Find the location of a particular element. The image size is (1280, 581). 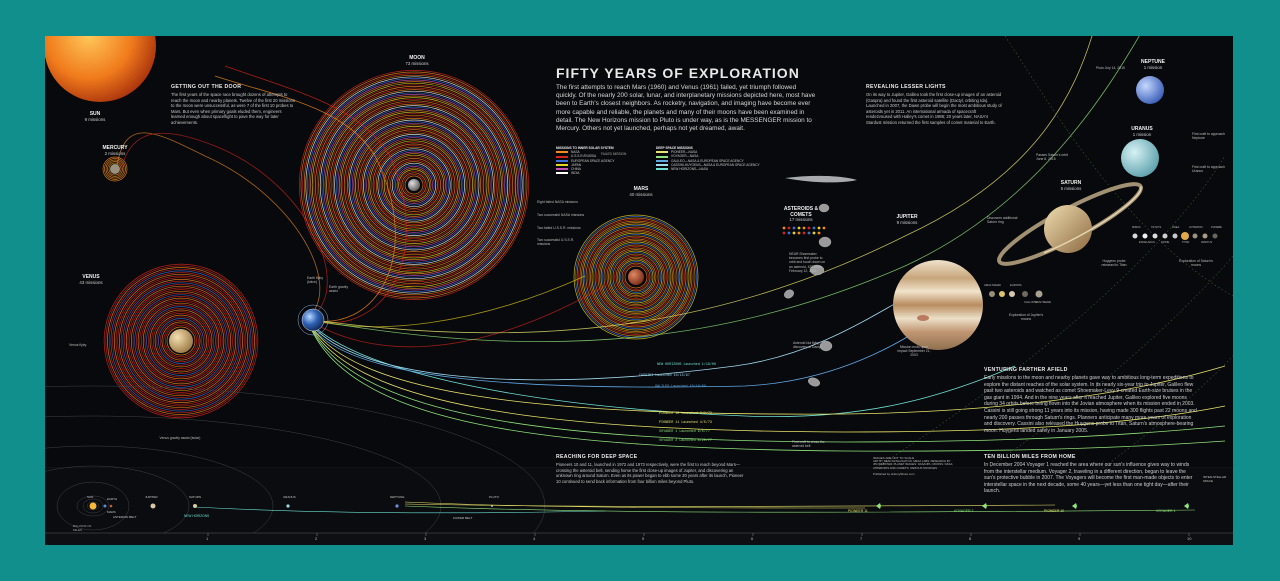

jupiter-moons-note: Exploration of Jupiter's moons is located at coordinates (1026, 317).